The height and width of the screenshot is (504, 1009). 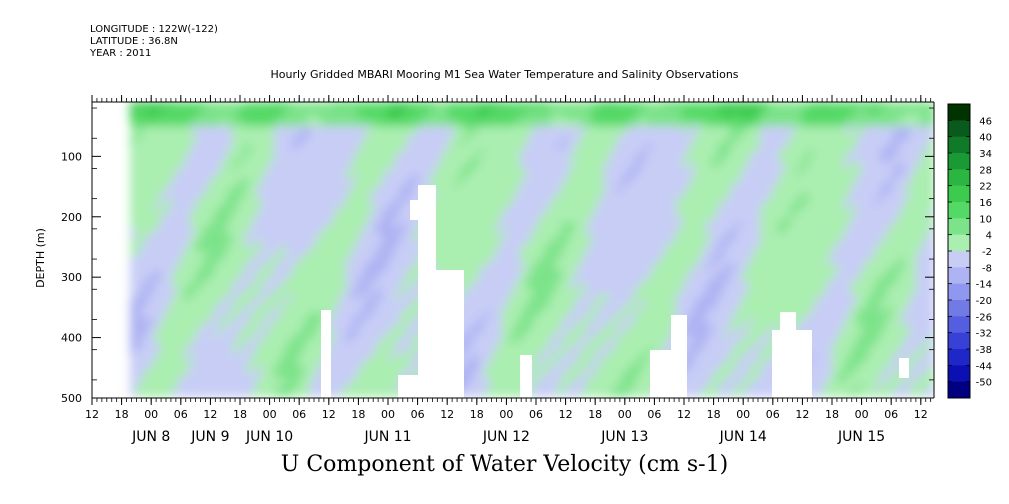 What do you see at coordinates (985, 121) in the screenshot?
I see `colorbar-label: 46` at bounding box center [985, 121].